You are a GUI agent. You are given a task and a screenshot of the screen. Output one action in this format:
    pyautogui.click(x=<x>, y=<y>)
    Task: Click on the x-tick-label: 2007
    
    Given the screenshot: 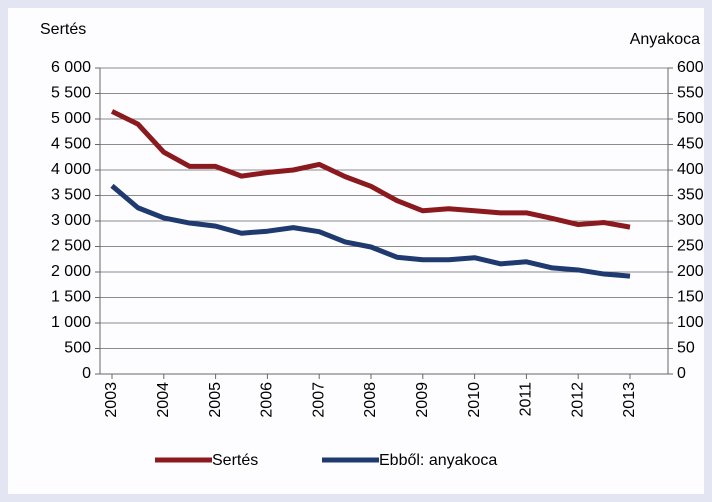 What is the action you would take?
    pyautogui.click(x=318, y=400)
    